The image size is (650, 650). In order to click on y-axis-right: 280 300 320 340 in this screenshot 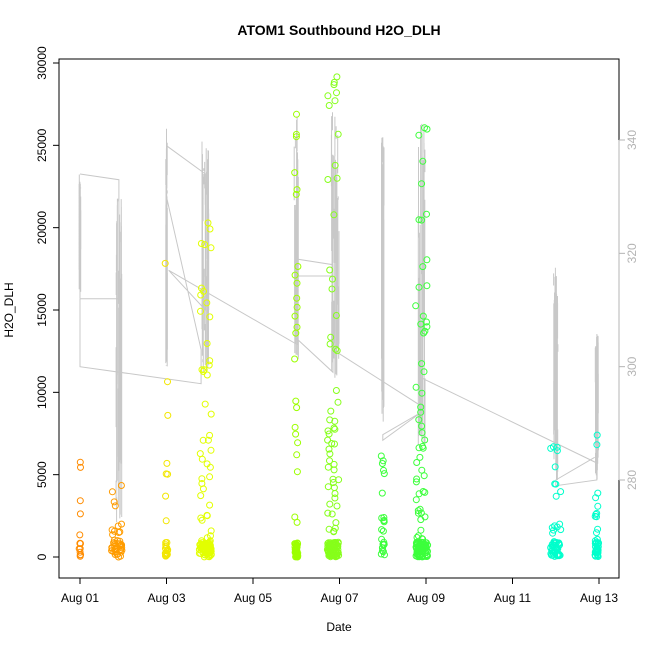, I will do `click(628, 310)`.